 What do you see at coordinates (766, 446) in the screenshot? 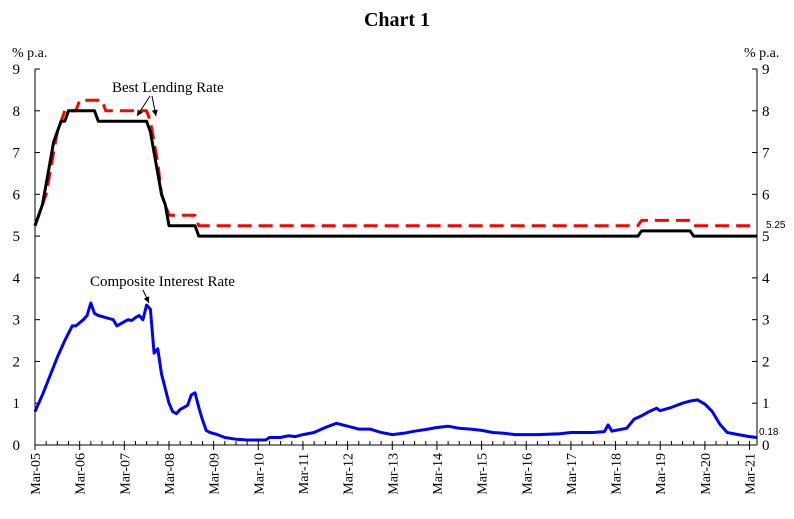
I see `y-tick-label-right: 0` at bounding box center [766, 446].